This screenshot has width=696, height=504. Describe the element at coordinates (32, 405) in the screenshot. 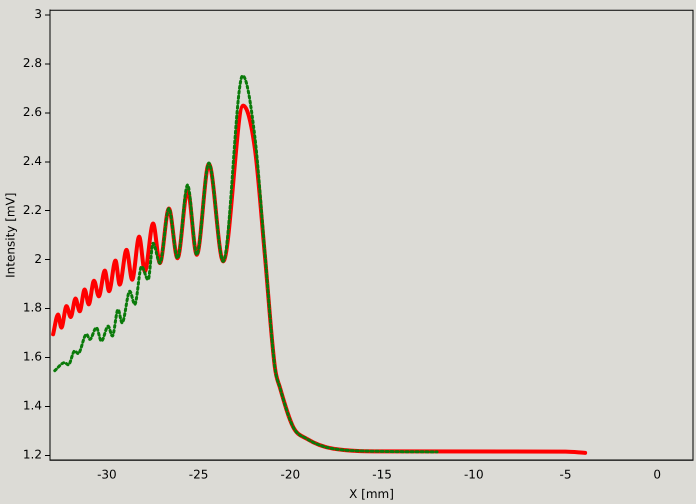

I see `y-tick-label: 1.4` at that location.